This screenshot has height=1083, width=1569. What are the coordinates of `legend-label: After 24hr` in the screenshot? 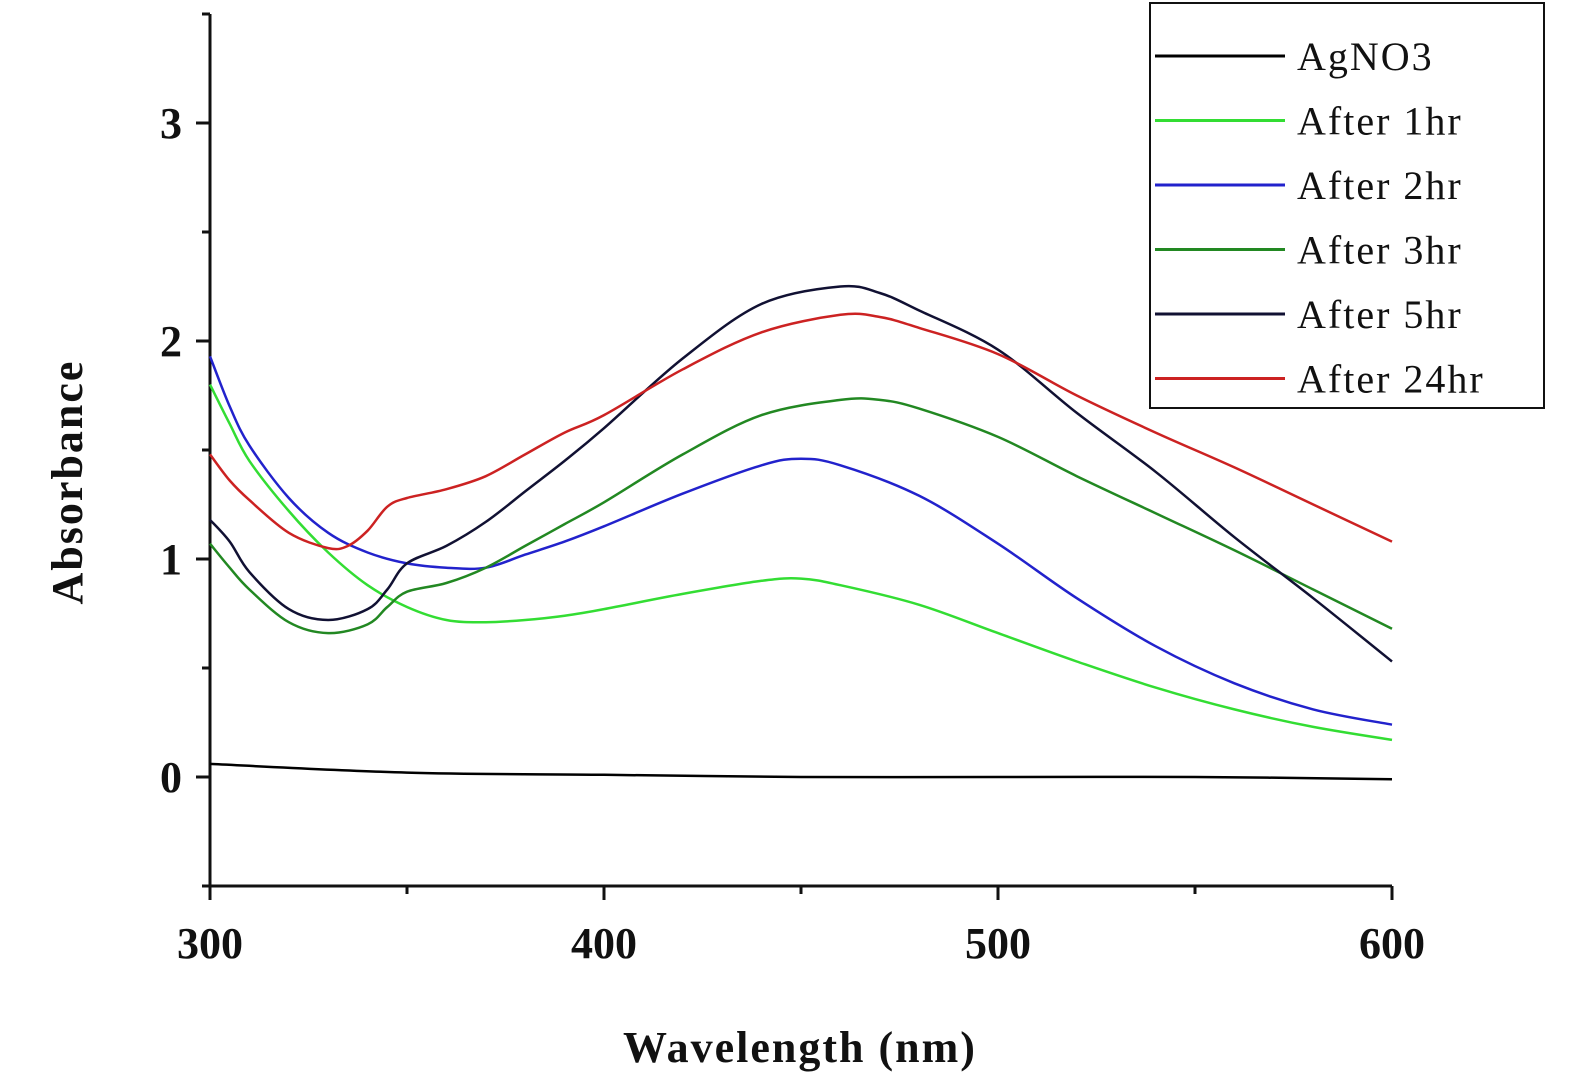 It's located at (1391, 379).